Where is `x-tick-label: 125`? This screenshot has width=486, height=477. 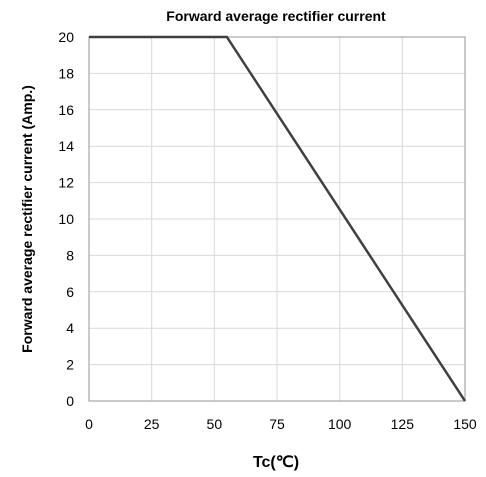
x-tick-label: 125 is located at coordinates (403, 424).